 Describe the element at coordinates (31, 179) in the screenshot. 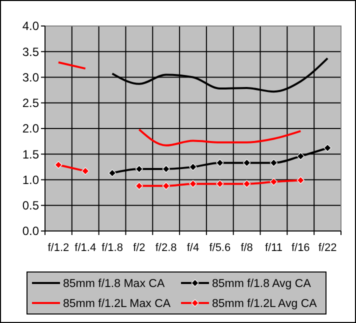

I see `y-tick-label: 1.0` at that location.